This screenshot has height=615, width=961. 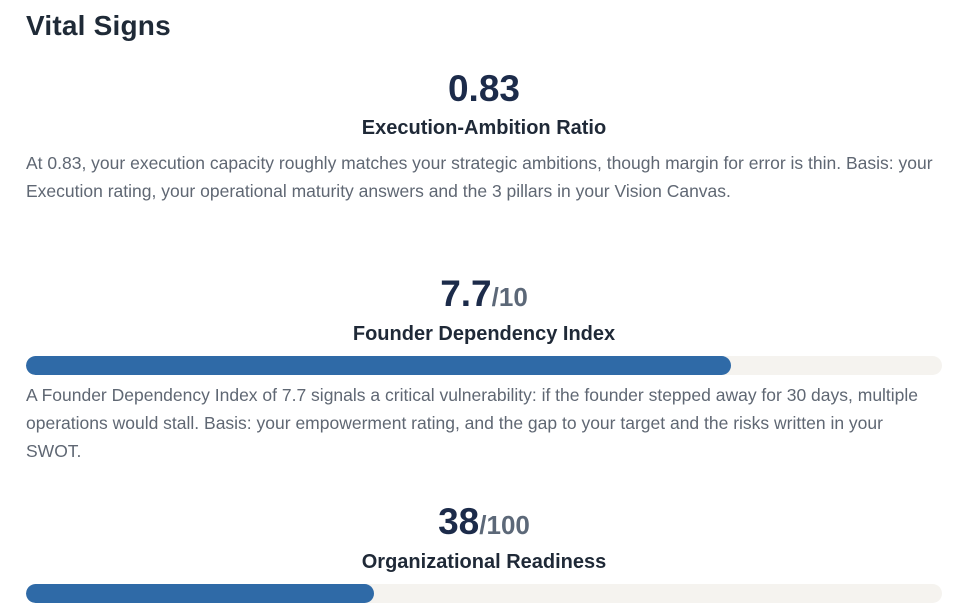 What do you see at coordinates (484, 562) in the screenshot?
I see `metric-label: Organizational Readiness` at bounding box center [484, 562].